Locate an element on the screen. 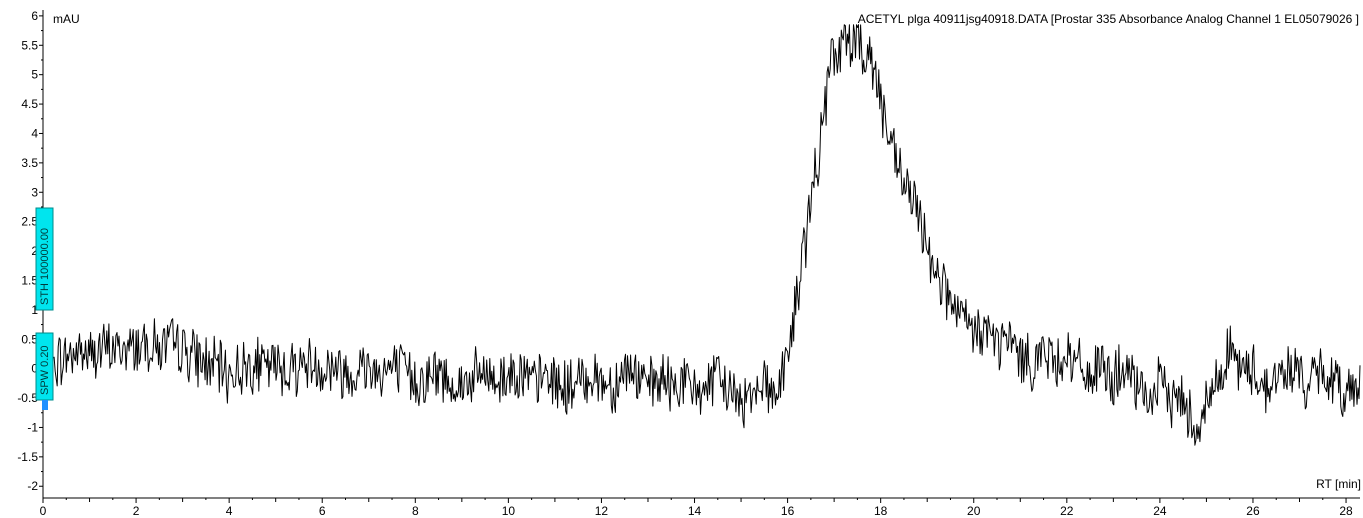 The image size is (1363, 518). y-axis-label: mAU is located at coordinates (66, 19).